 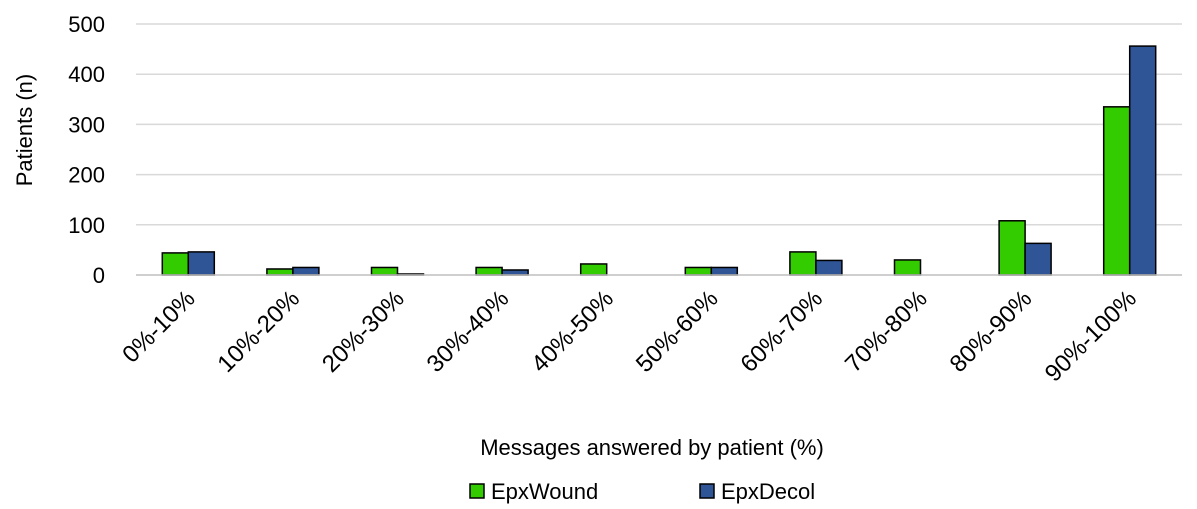 What do you see at coordinates (677, 331) in the screenshot?
I see `x-tick-label: 50%-60%` at bounding box center [677, 331].